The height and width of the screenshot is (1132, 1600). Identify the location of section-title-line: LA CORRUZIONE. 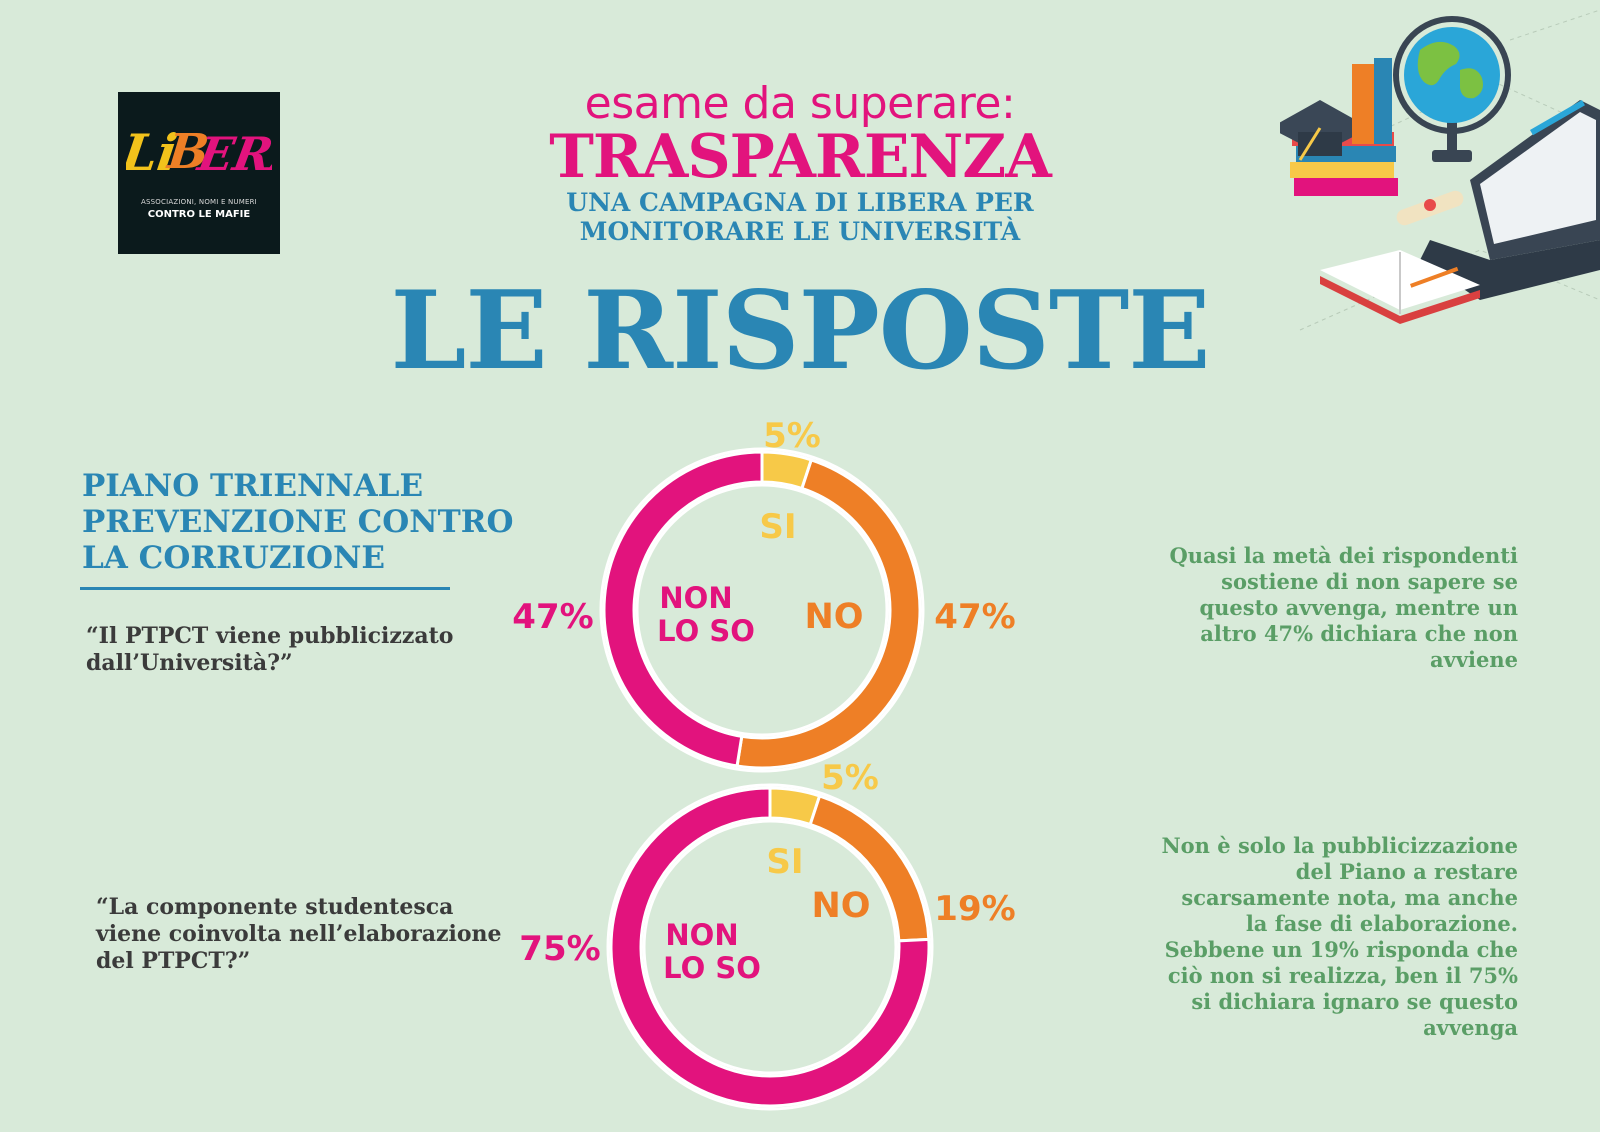
(233, 558).